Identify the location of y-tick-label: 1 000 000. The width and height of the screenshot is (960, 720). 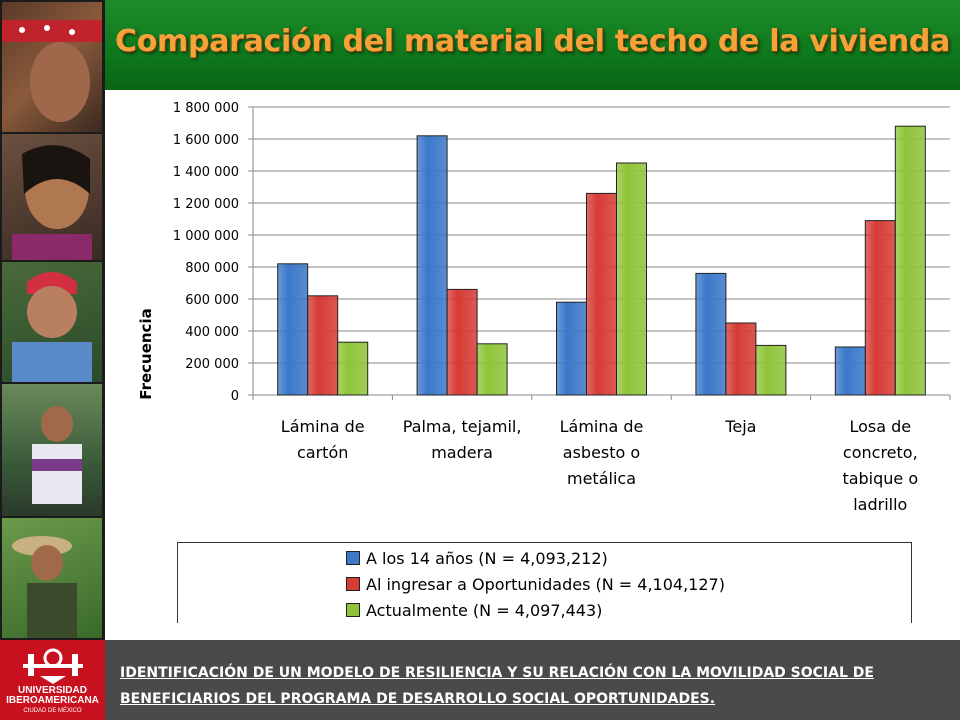
(206, 236).